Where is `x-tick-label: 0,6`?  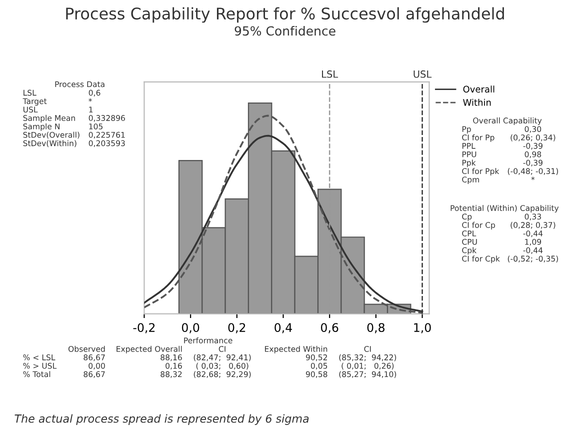
x-tick-label: 0,6 is located at coordinates (329, 328).